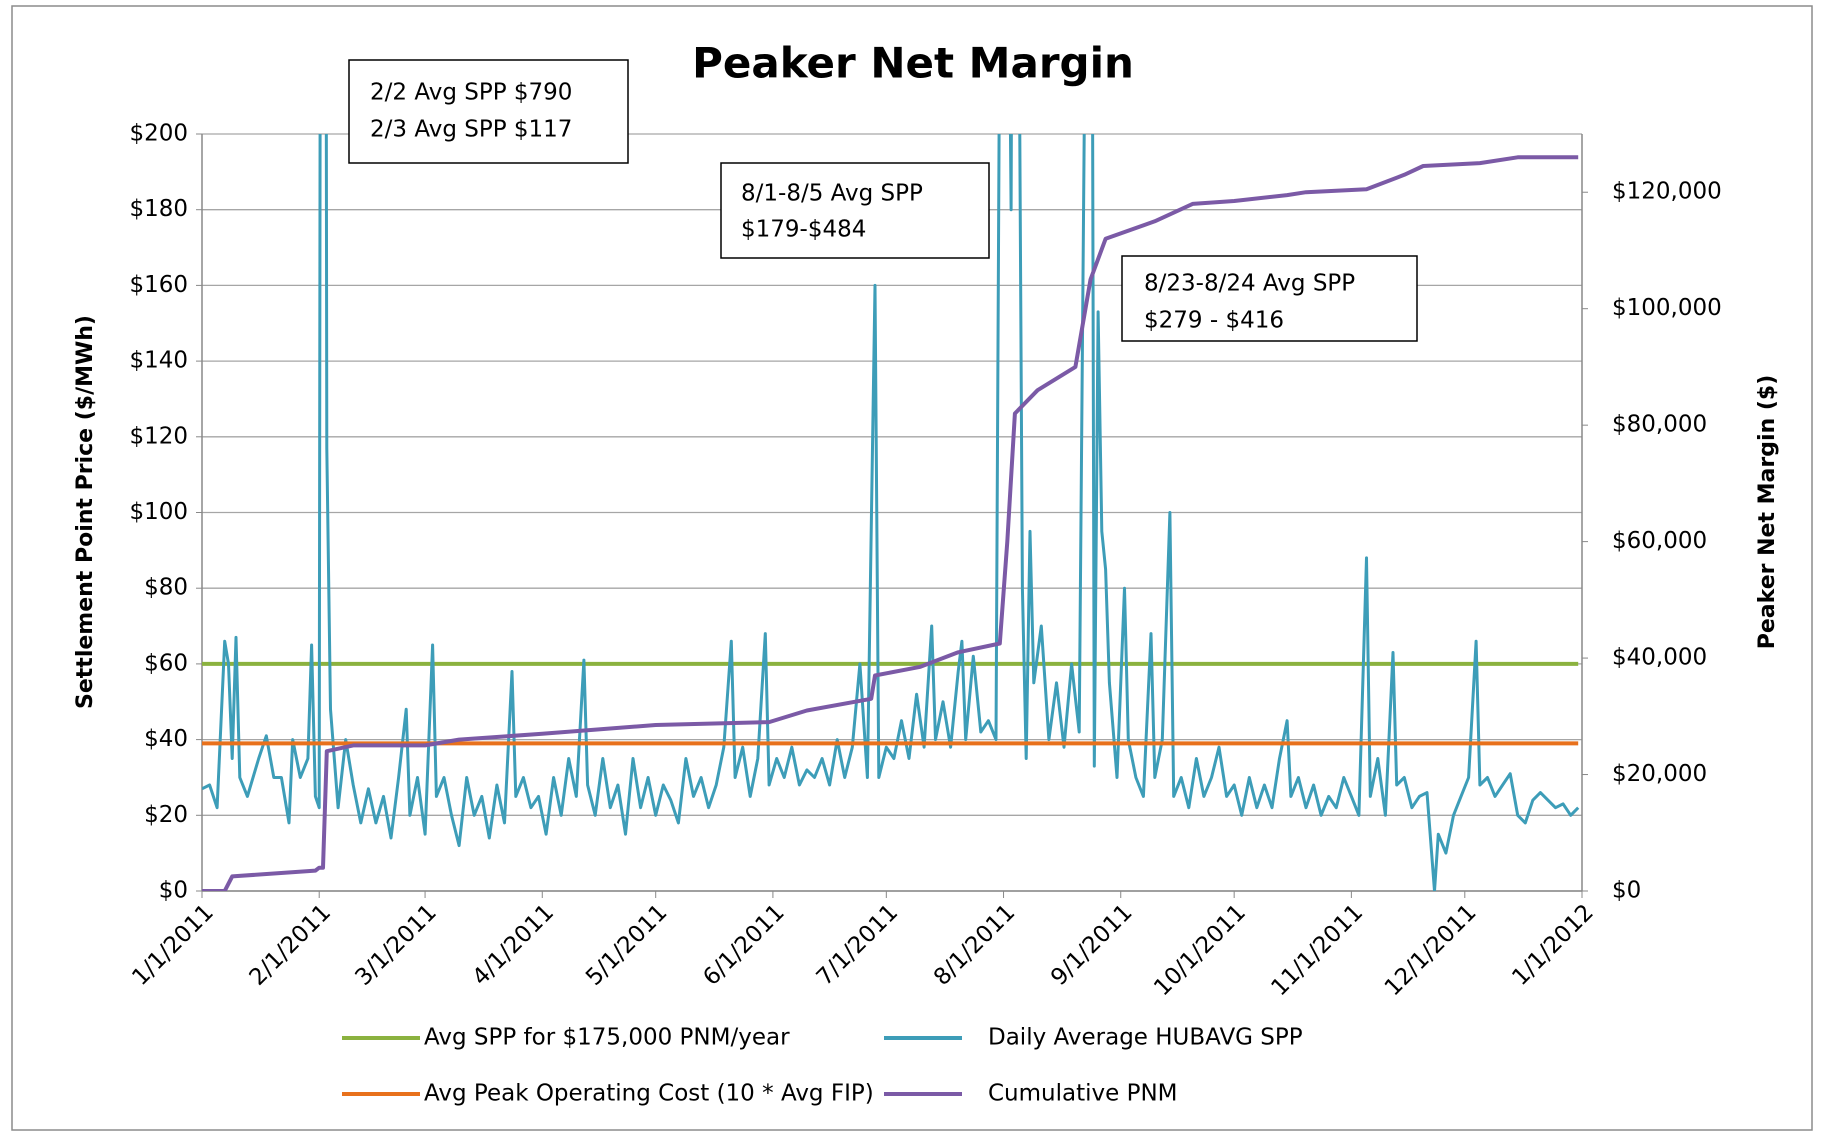 The width and height of the screenshot is (1824, 1134). I want to click on y-axis-label: Settlement Point Price ($/MWh), so click(85, 512).